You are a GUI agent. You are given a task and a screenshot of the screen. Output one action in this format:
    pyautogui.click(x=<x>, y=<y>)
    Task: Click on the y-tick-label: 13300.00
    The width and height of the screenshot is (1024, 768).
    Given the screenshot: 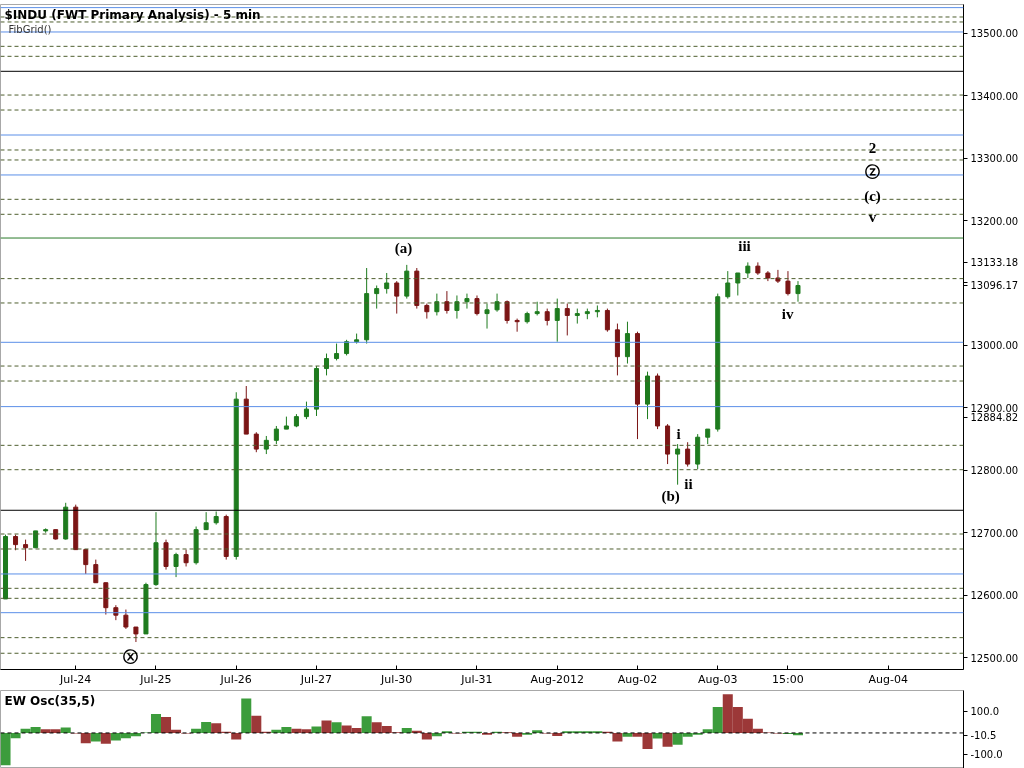 What is the action you would take?
    pyautogui.click(x=994, y=159)
    